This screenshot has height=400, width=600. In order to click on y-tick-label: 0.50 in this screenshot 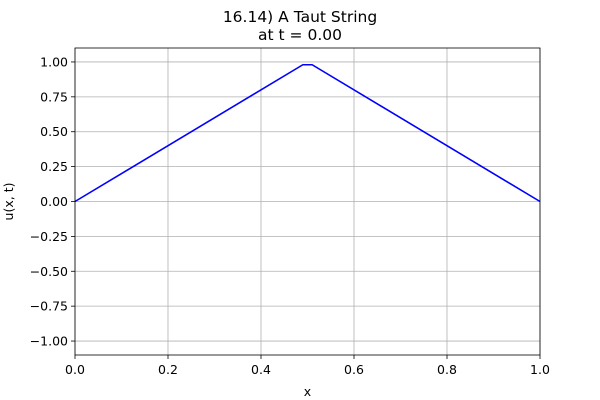, I will do `click(54, 131)`.